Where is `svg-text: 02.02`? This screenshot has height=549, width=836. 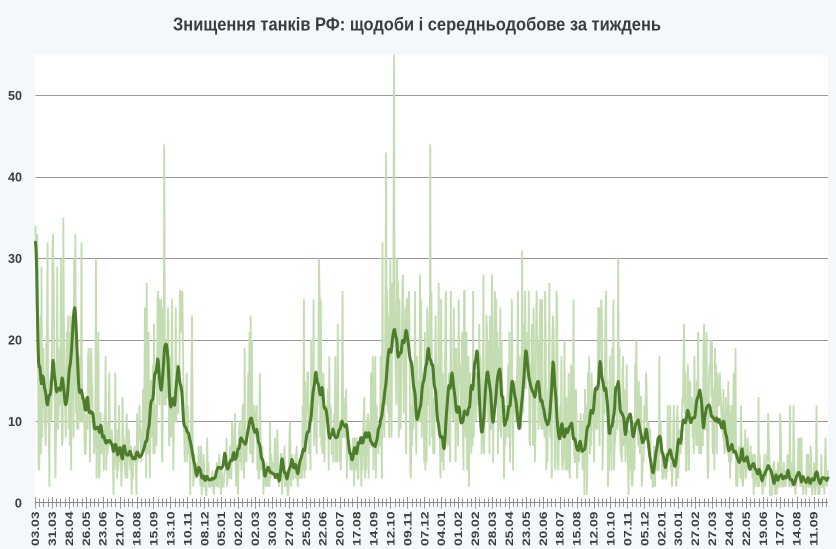
svg-text: 02.02 is located at coordinates (239, 529).